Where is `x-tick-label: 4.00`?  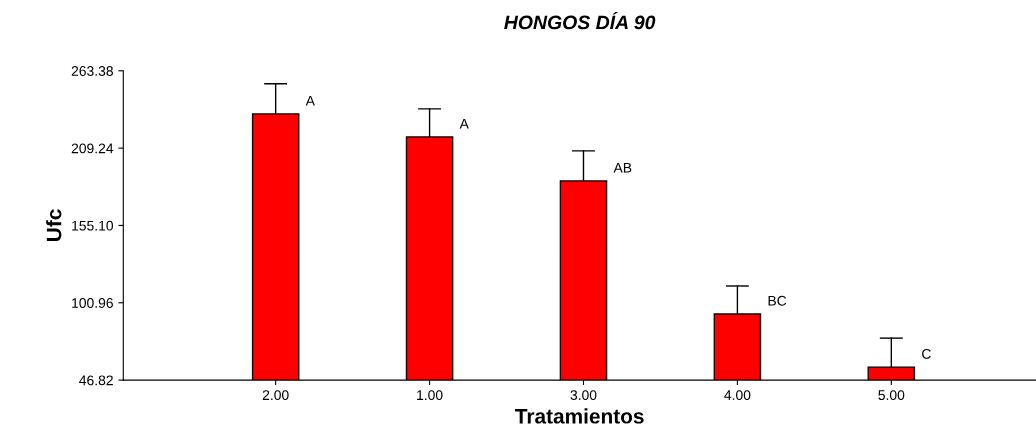
x-tick-label: 4.00 is located at coordinates (737, 395).